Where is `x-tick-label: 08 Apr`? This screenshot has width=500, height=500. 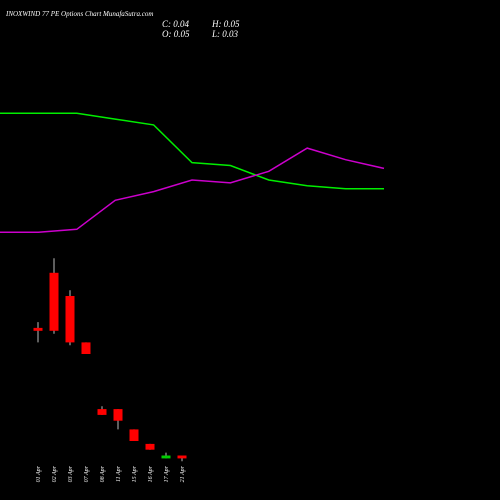 x-tick-label: 08 Apr is located at coordinates (103, 473).